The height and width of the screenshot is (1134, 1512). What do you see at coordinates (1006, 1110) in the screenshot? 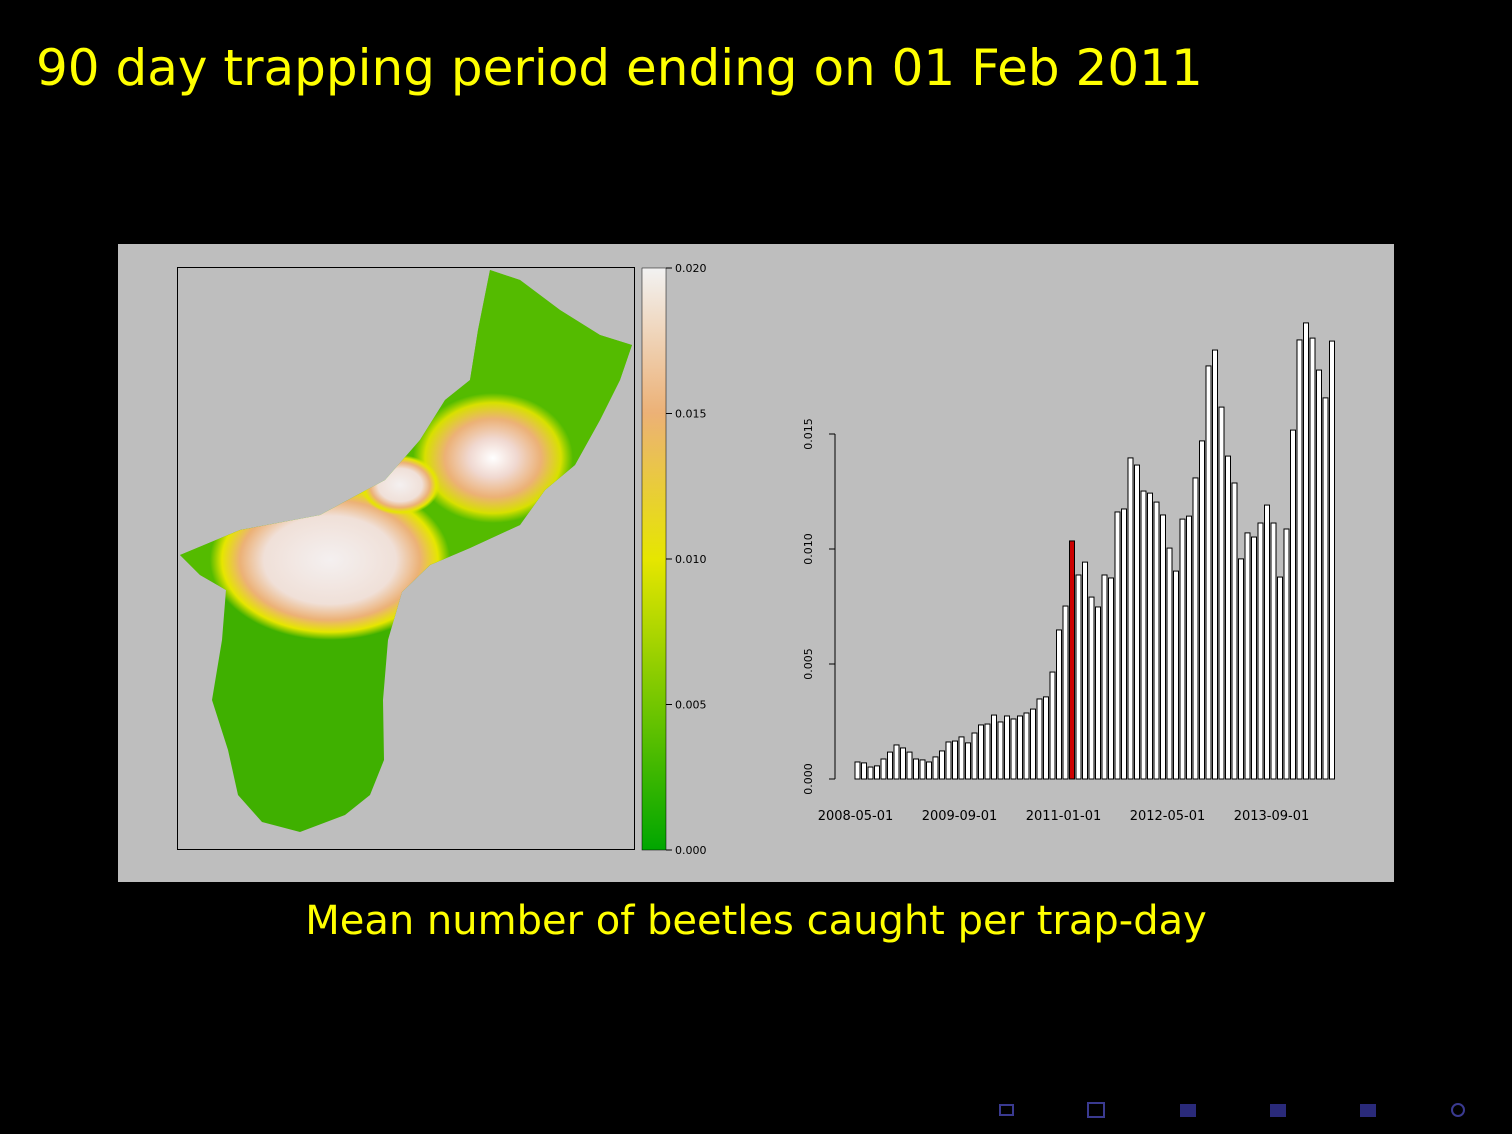
I see `nav-frame` at bounding box center [1006, 1110].